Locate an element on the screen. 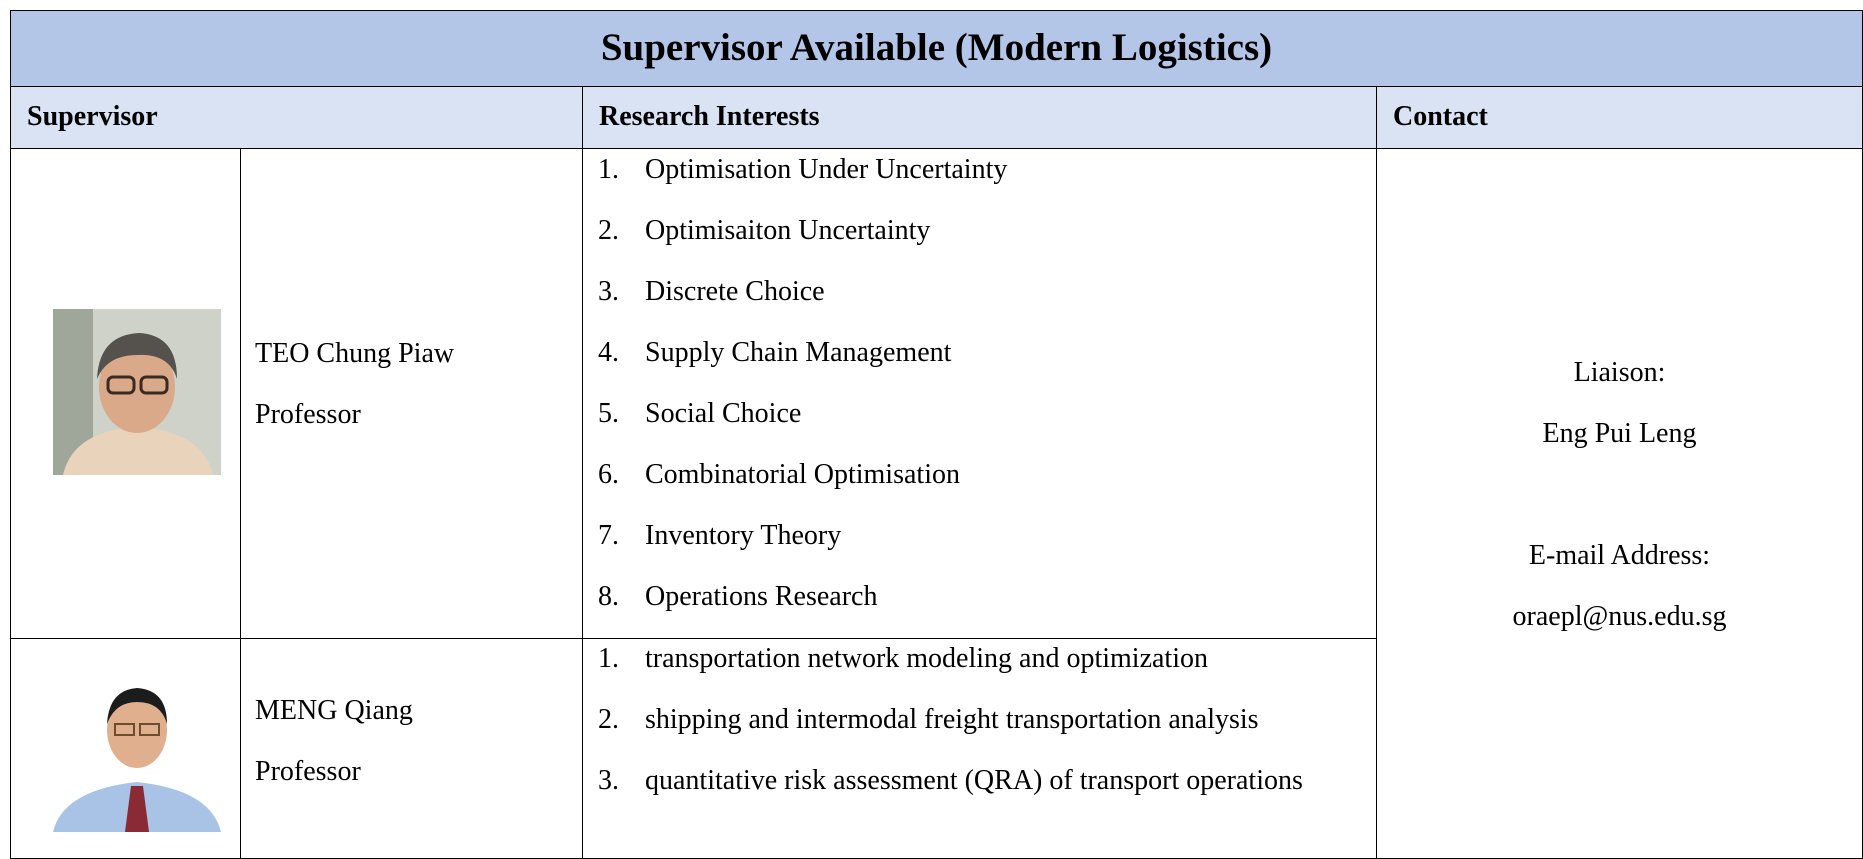 The width and height of the screenshot is (1863, 859). supervisor-info: MENG Qiang Professor is located at coordinates (334, 741).